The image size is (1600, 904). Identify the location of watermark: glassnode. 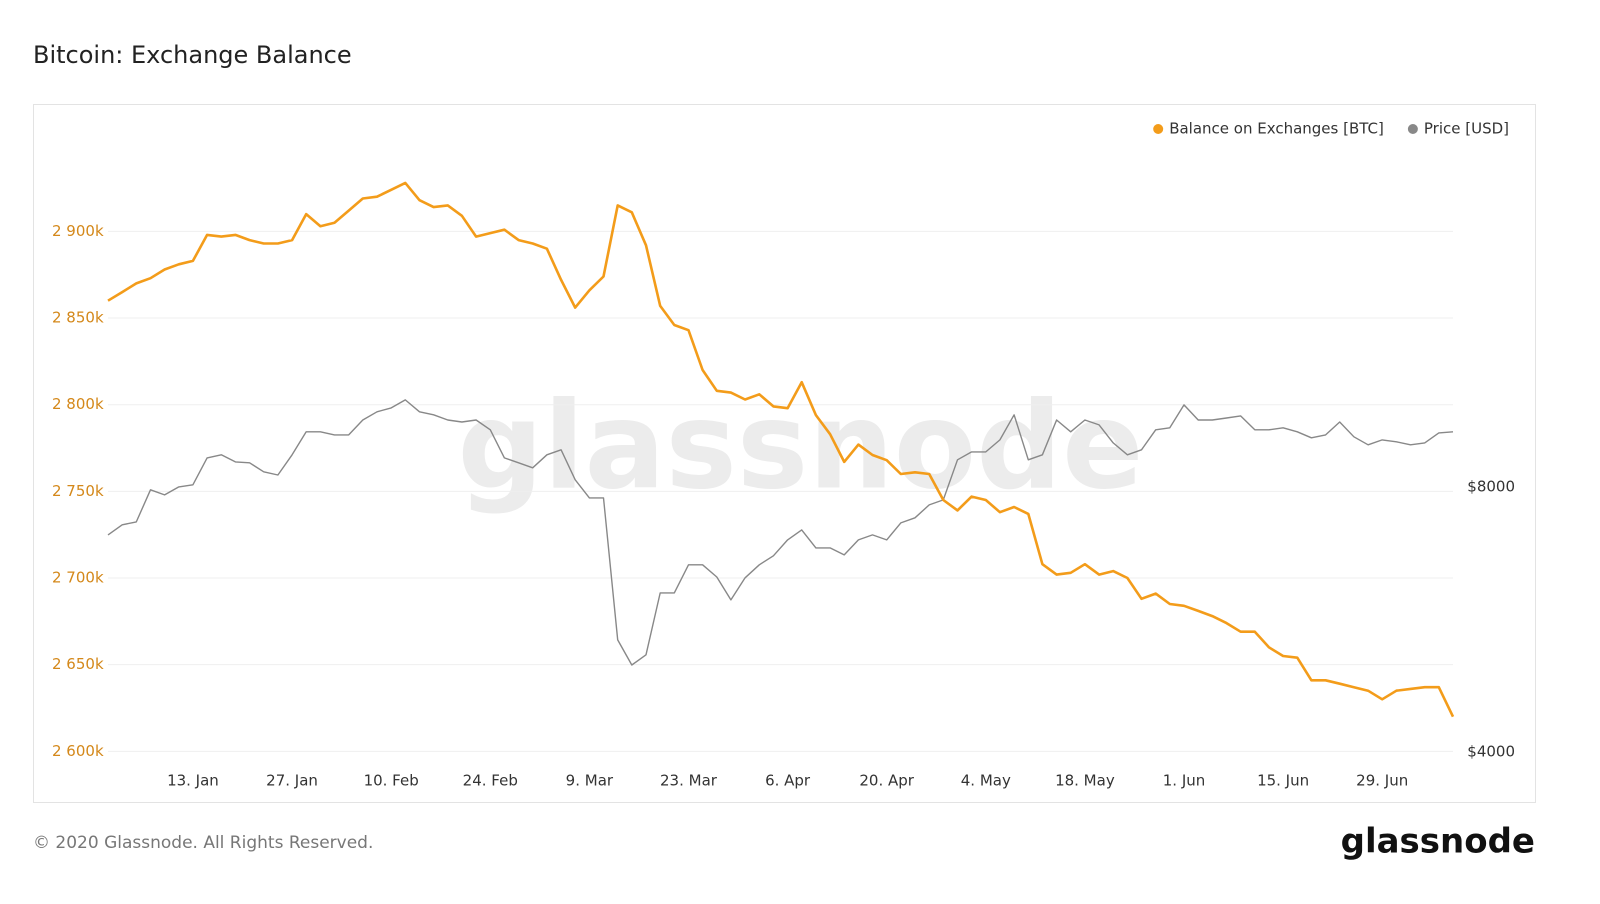
(800, 447).